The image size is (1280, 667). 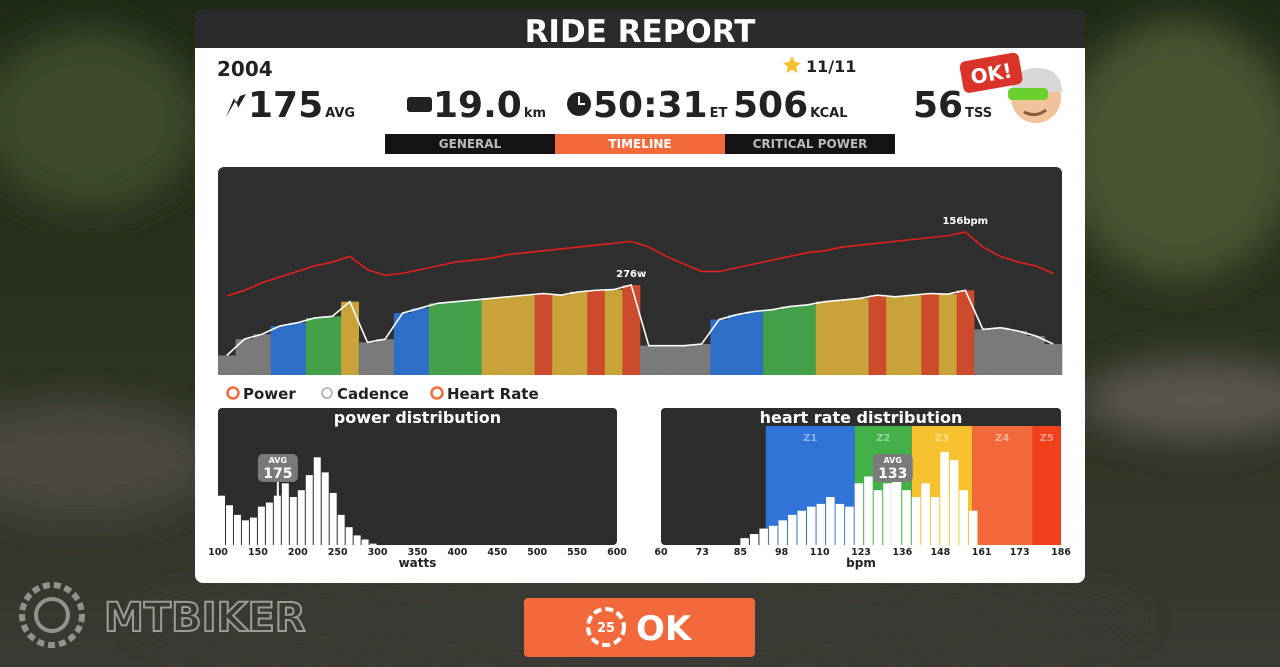 What do you see at coordinates (940, 552) in the screenshot?
I see `x-tick-label: 148` at bounding box center [940, 552].